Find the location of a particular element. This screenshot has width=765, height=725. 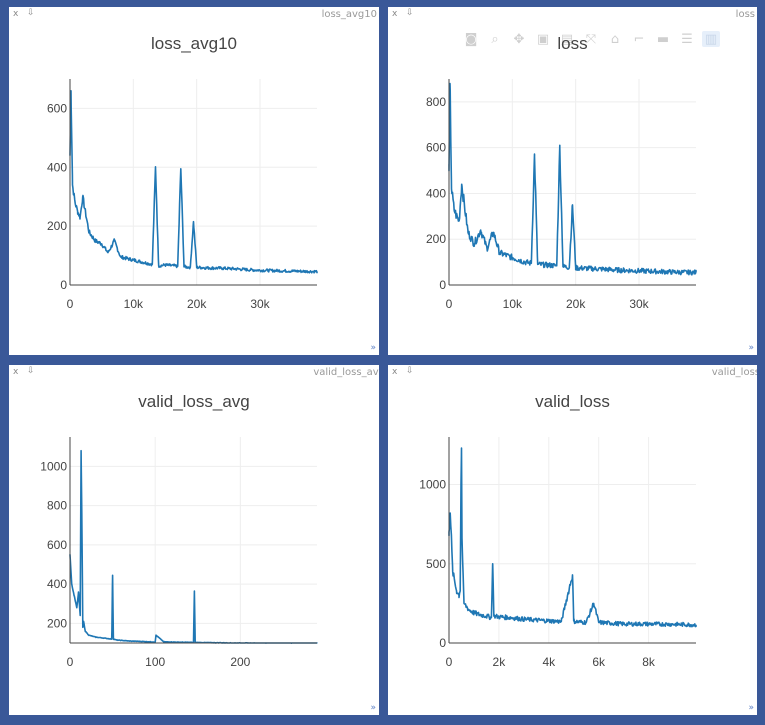

lasso-icon: ▤ is located at coordinates (567, 39).